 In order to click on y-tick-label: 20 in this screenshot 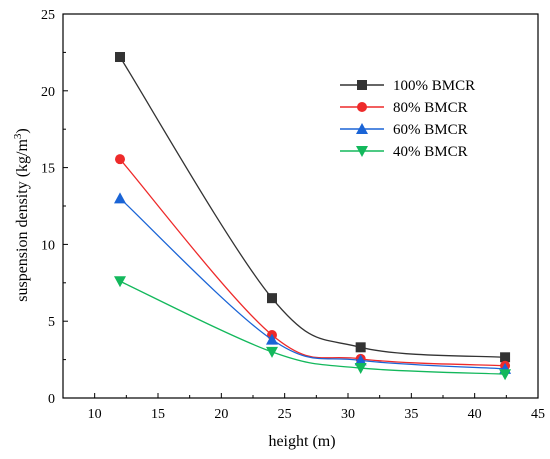, I will do `click(48, 92)`.